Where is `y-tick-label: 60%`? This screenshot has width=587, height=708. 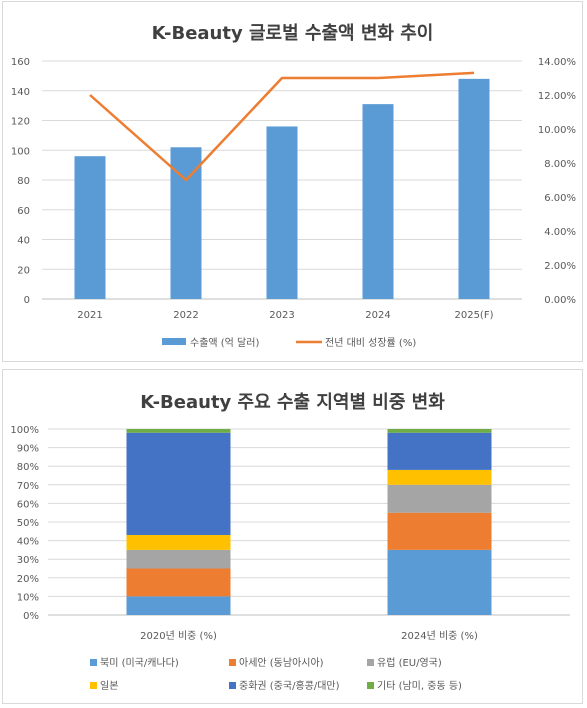 y-tick-label: 60% is located at coordinates (28, 504).